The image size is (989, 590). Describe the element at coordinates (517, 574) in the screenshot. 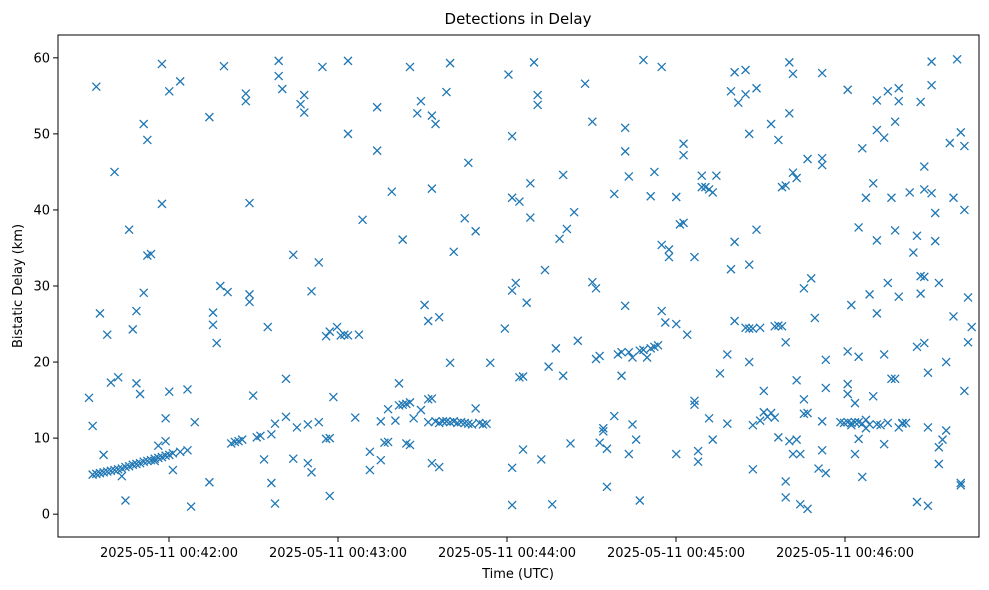

I see `x-axis-label: Time (UTC)` at that location.